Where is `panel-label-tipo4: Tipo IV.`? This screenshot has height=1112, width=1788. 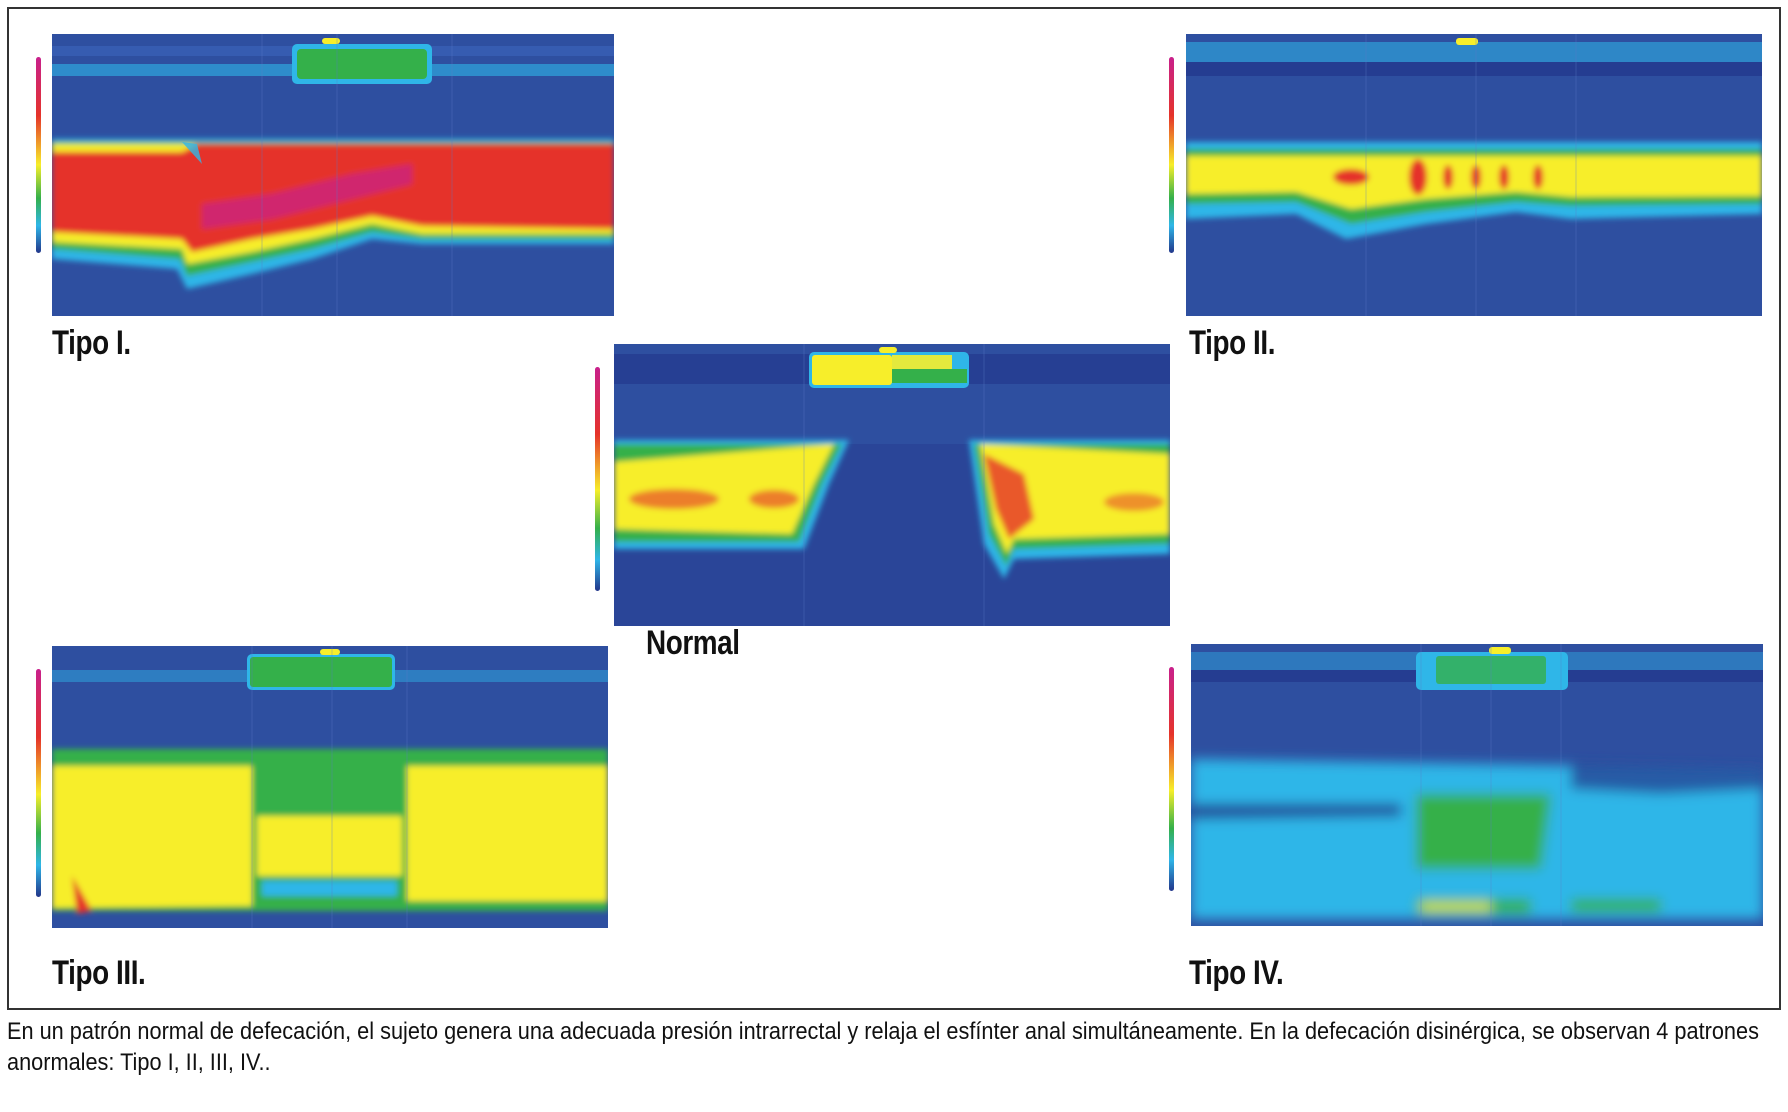 panel-label-tipo4: Tipo IV. is located at coordinates (1236, 973).